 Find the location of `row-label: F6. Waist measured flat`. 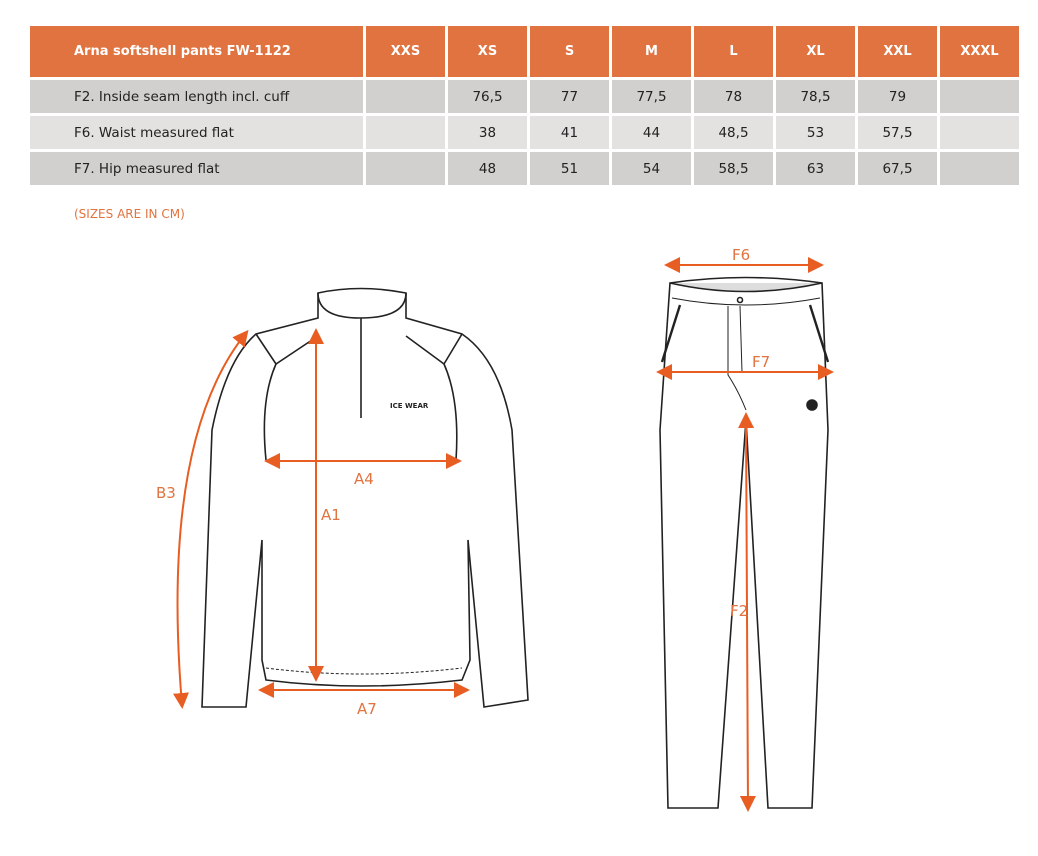

row-label: F6. Waist measured flat is located at coordinates (196, 132).